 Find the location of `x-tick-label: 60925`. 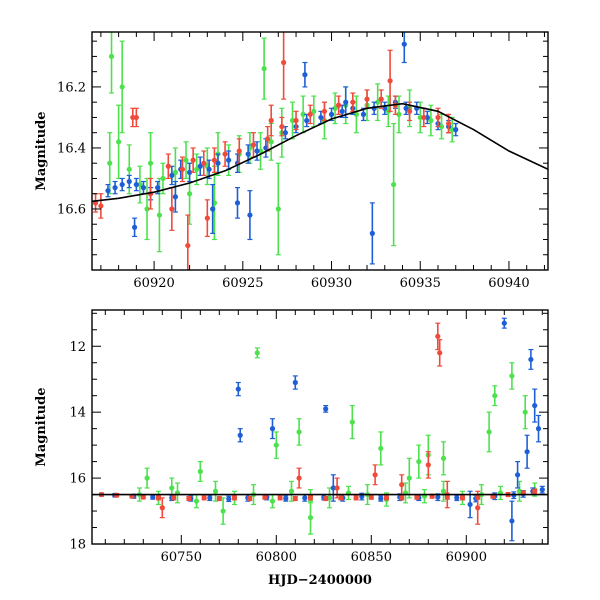

x-tick-label: 60925 is located at coordinates (242, 283).